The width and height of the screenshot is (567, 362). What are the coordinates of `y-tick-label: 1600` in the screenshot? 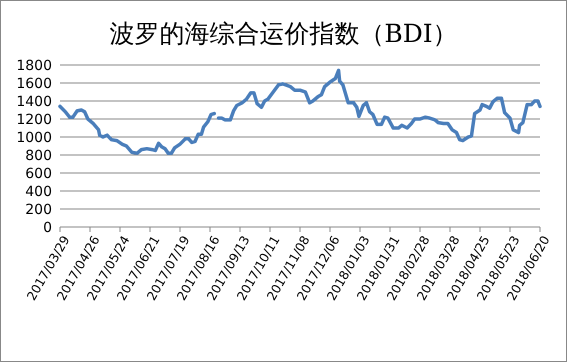 It's located at (34, 84).